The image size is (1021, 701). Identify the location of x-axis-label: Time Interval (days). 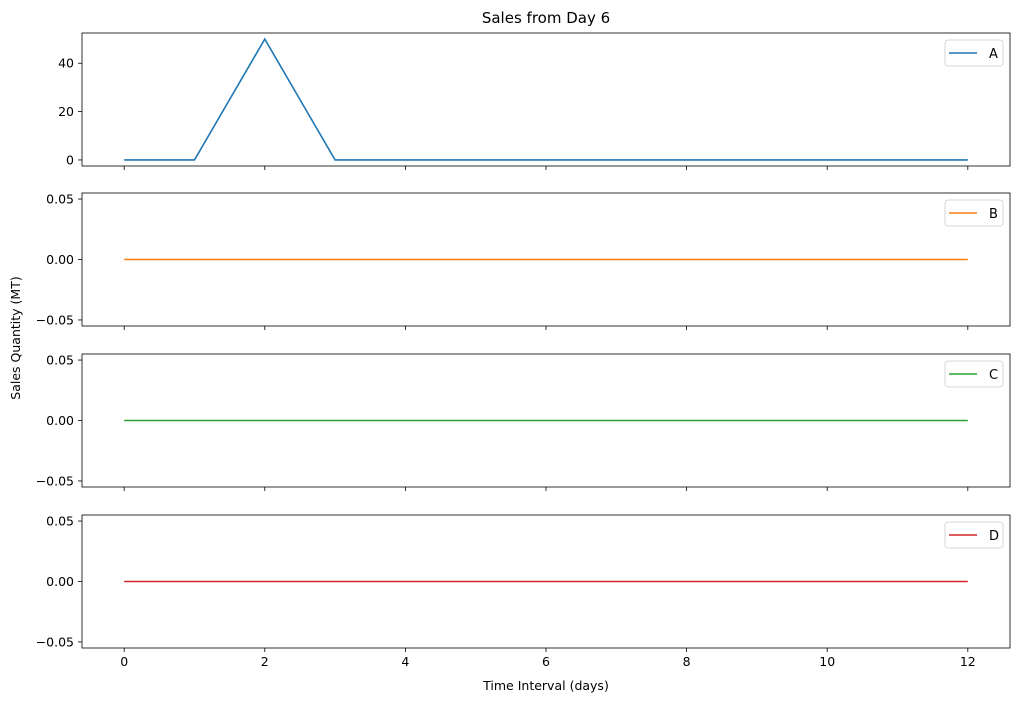
(545, 685).